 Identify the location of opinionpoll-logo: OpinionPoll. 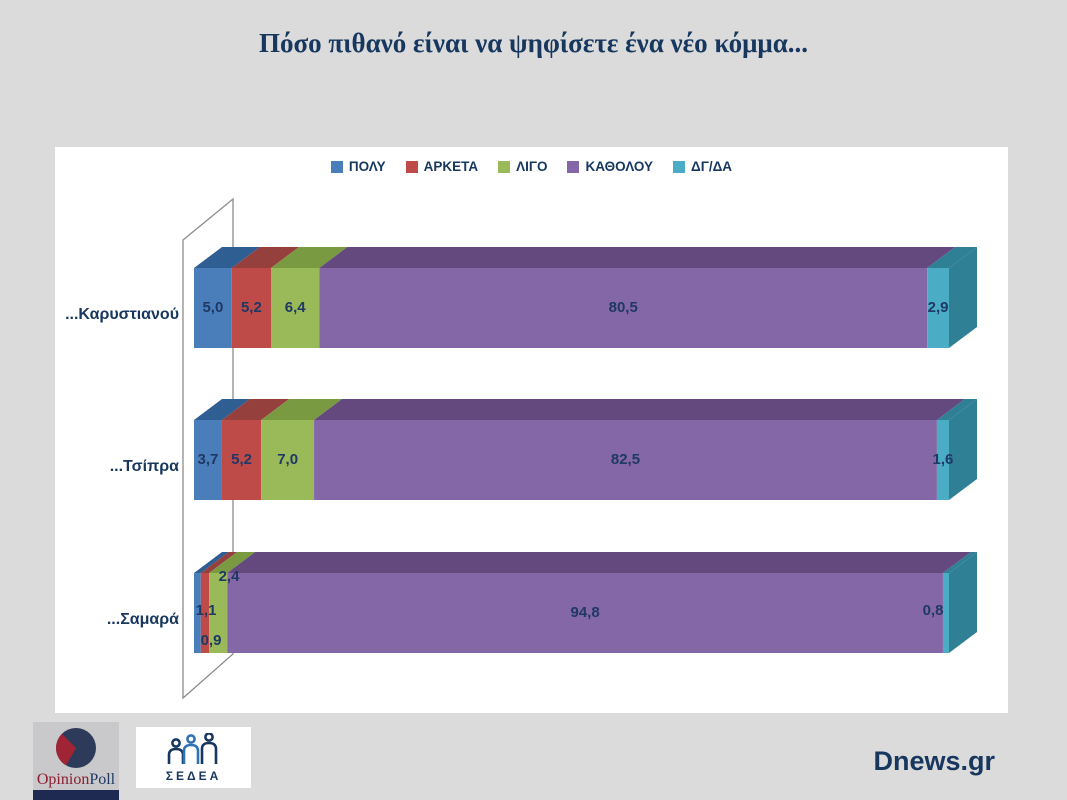
(76, 761).